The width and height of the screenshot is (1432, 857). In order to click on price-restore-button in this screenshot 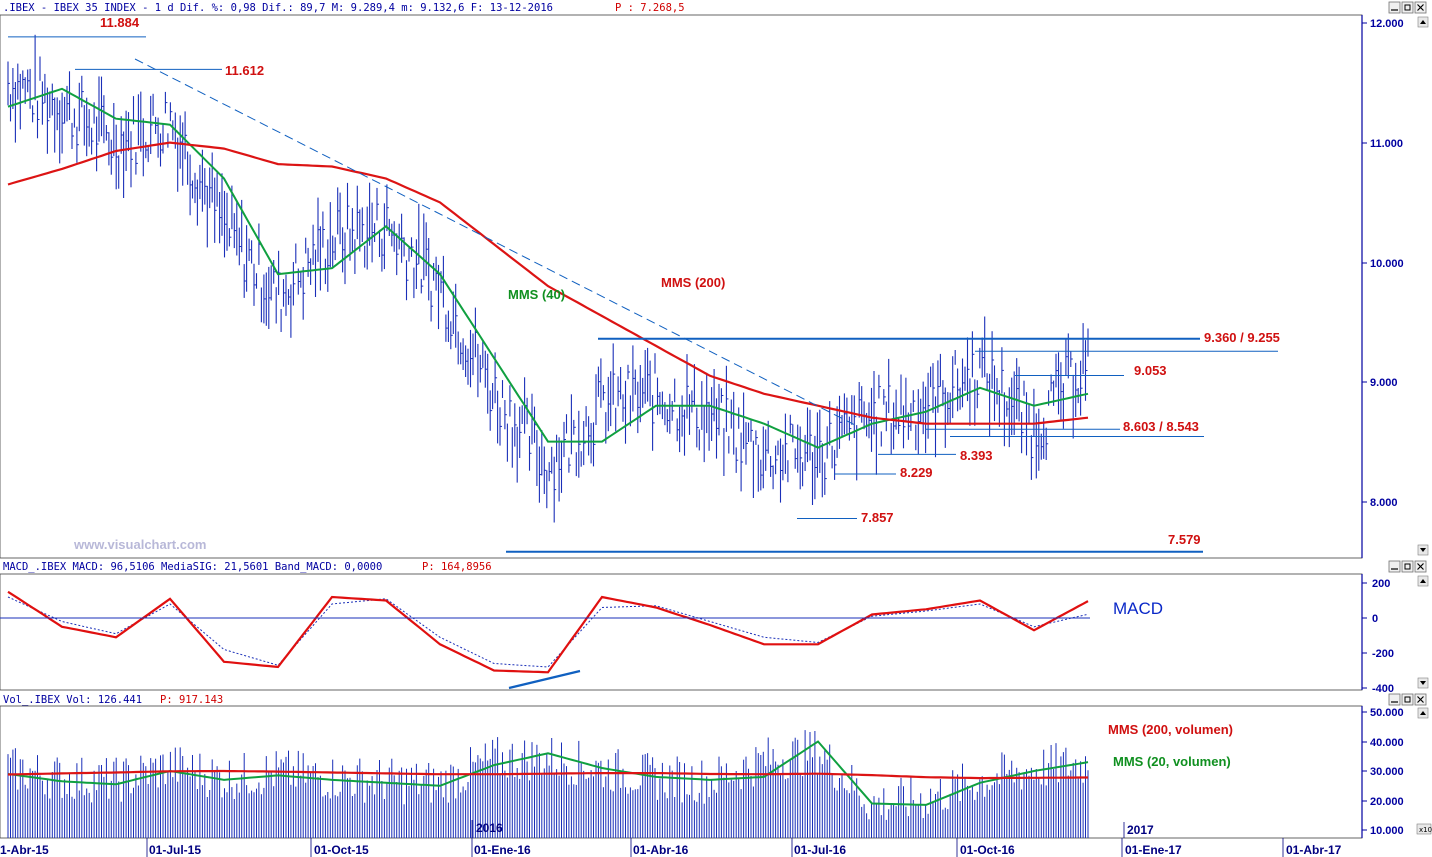, I will do `click(1407, 7)`.